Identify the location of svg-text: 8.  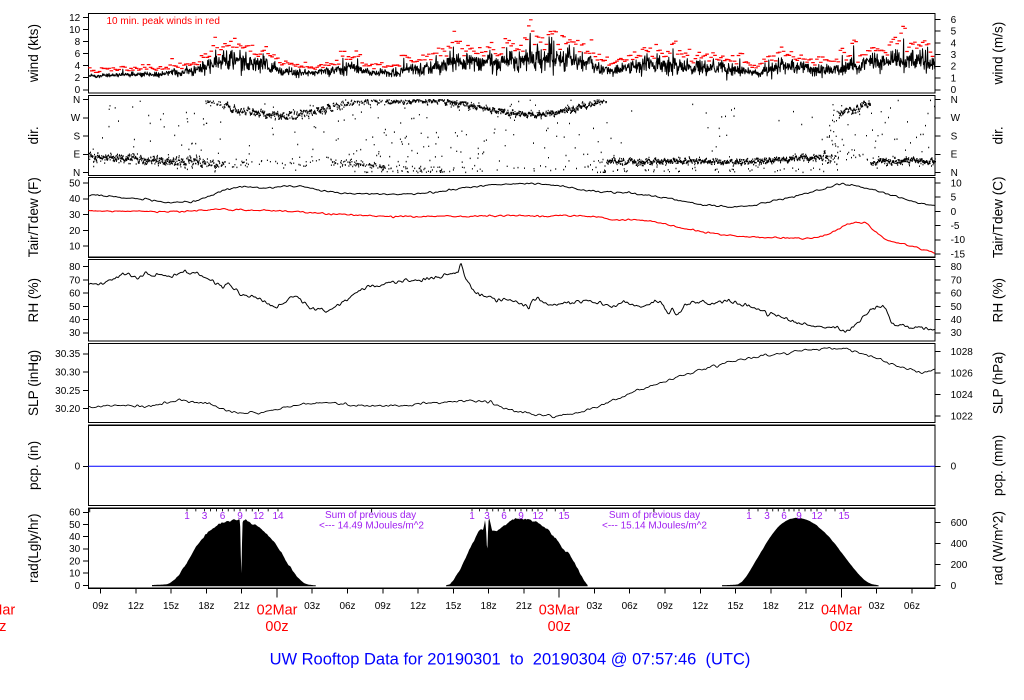
(78, 42).